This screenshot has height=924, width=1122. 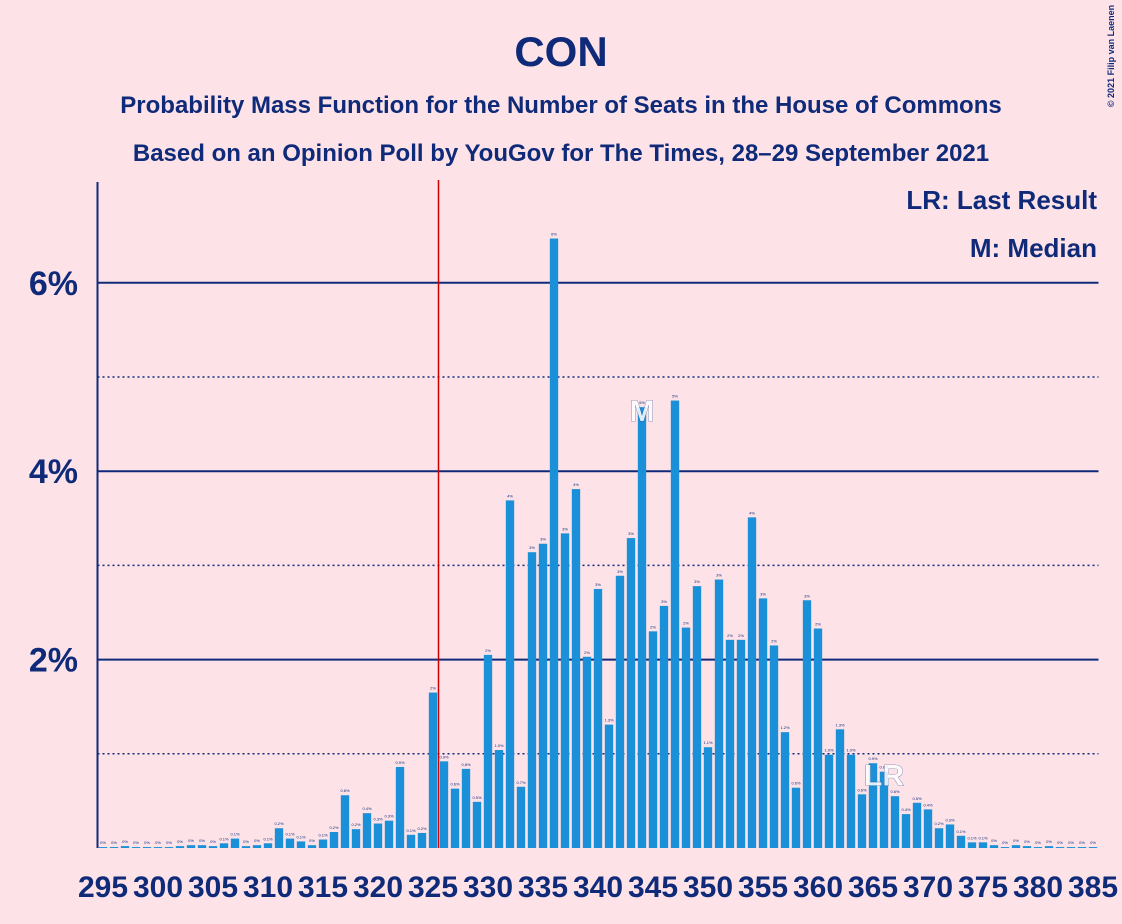 What do you see at coordinates (928, 887) in the screenshot?
I see `x-tick-label: 370` at bounding box center [928, 887].